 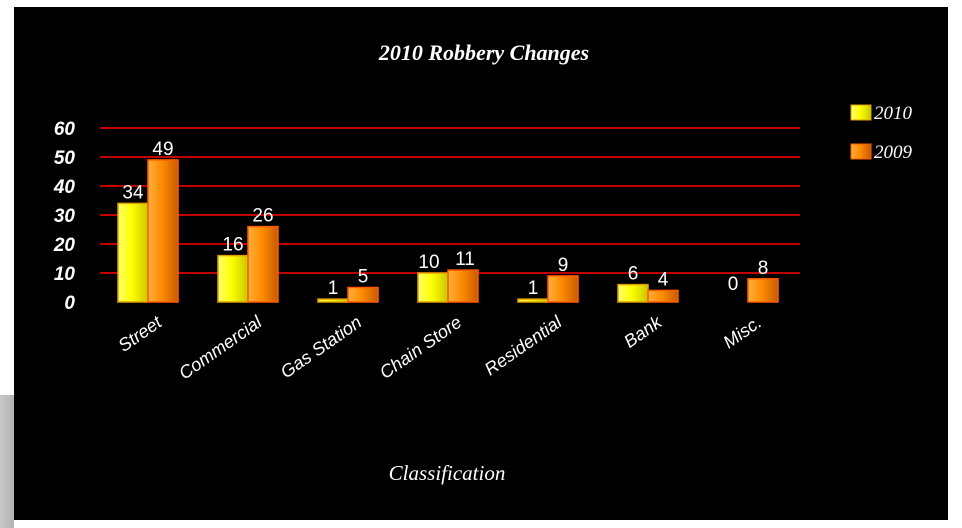 I want to click on legend-label-2010: 2010, so click(x=893, y=113).